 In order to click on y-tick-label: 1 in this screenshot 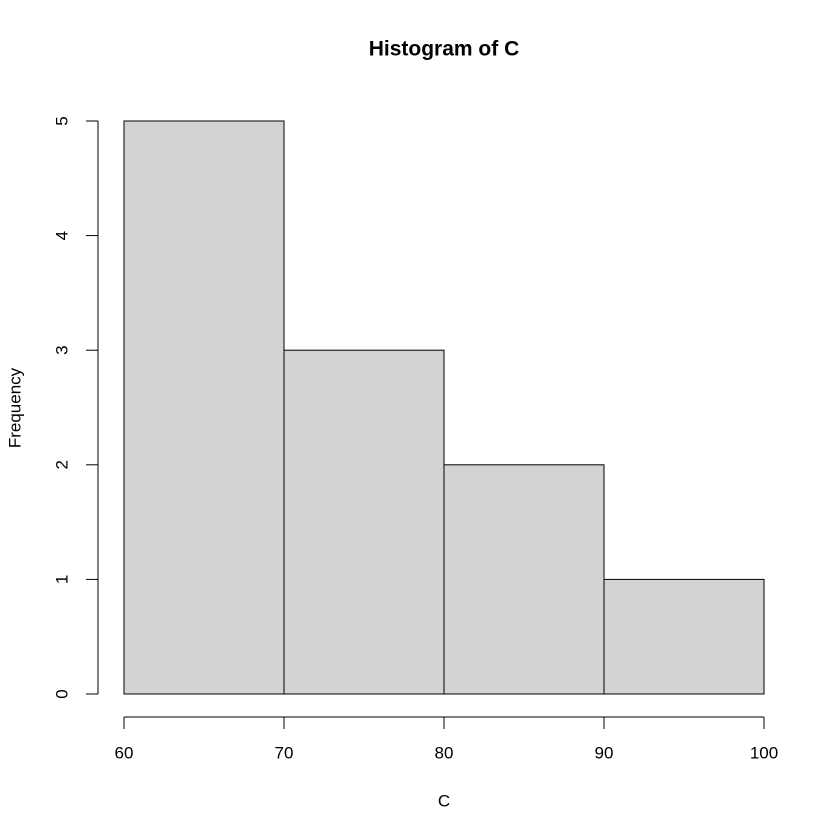, I will do `click(61, 579)`.